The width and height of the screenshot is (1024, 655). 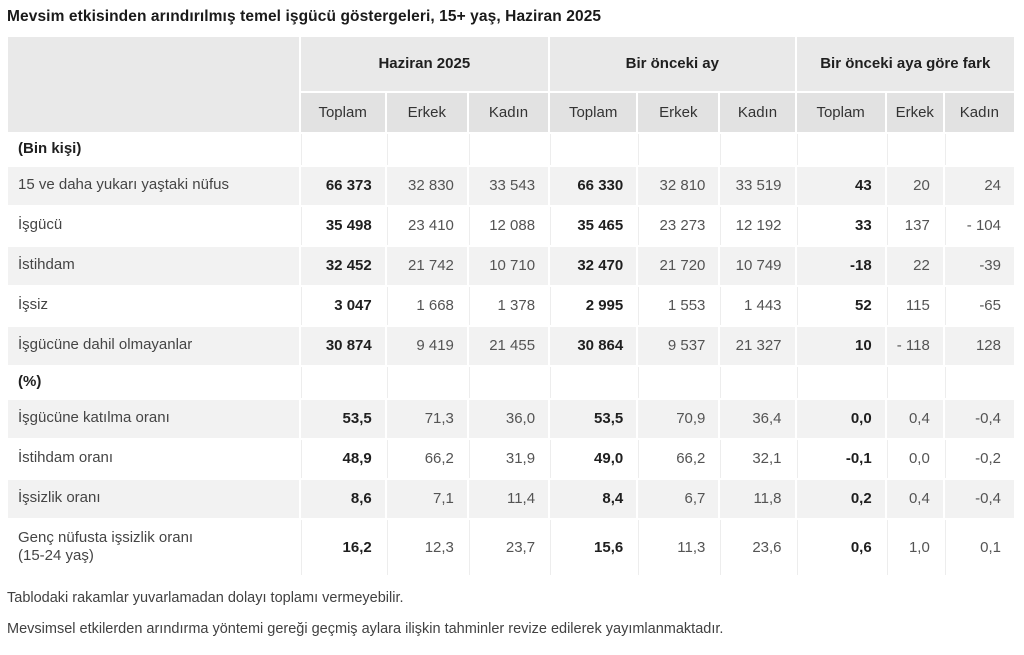 I want to click on col-group-difference: Bir önceki aya göre fark, so click(x=905, y=64).